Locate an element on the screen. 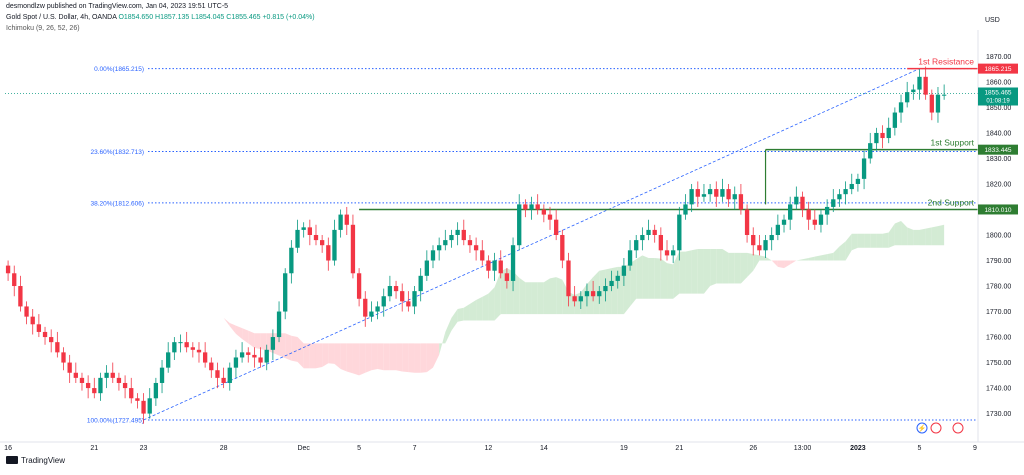 The width and height of the screenshot is (1024, 475). us-flag-event-icon is located at coordinates (958, 428).